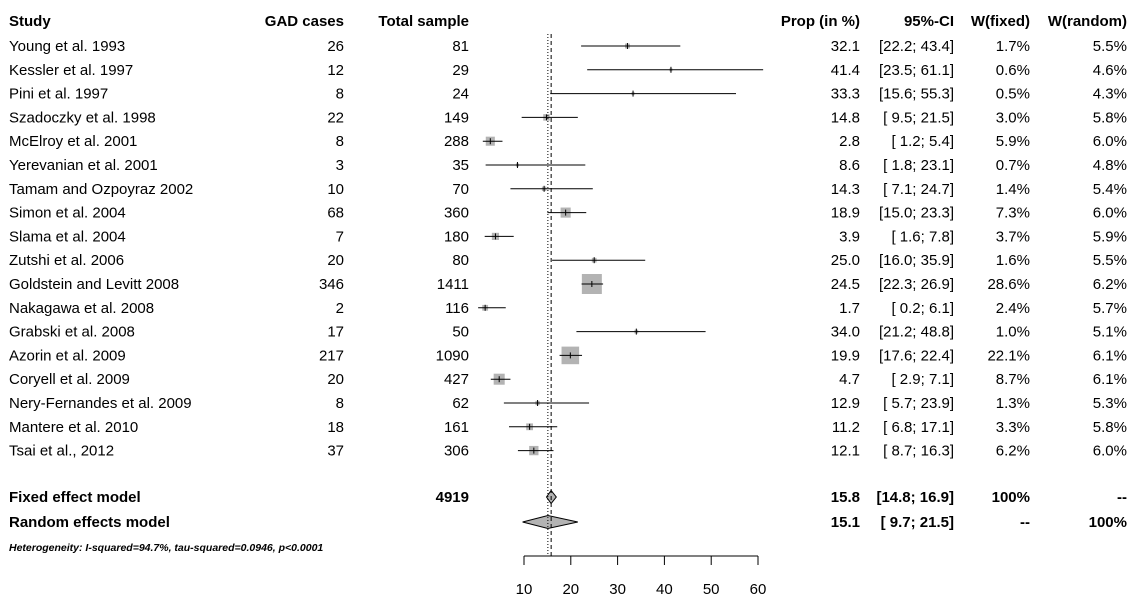  I want to click on study-total-sample: 116, so click(457, 308).